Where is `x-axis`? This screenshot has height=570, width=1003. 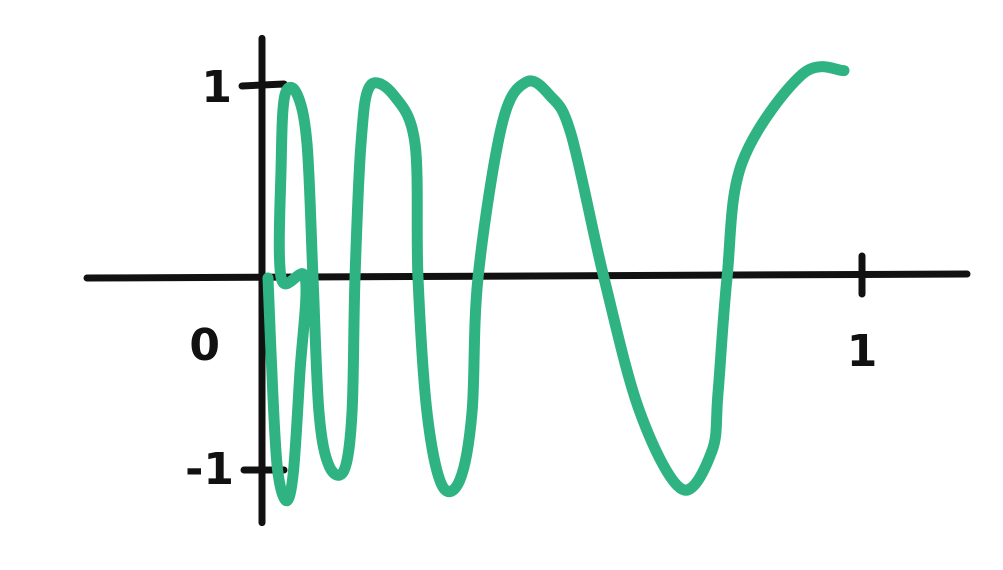
x-axis is located at coordinates (527, 276).